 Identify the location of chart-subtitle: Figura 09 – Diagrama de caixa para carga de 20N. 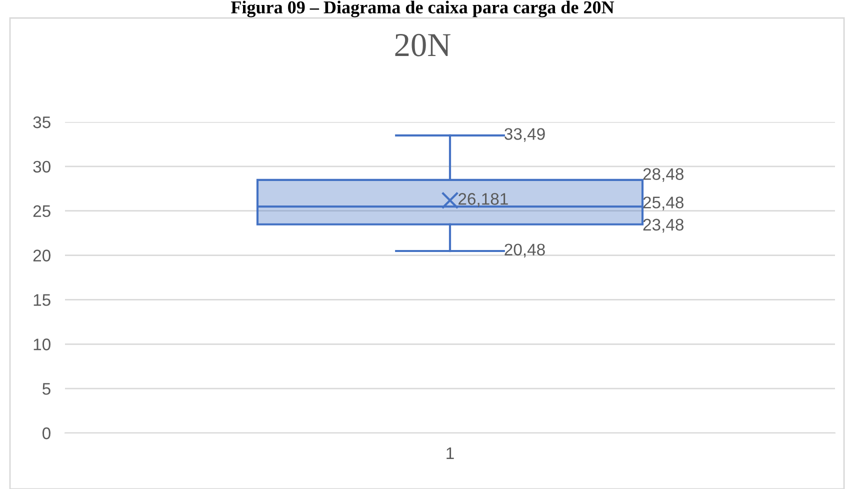
(422, 9).